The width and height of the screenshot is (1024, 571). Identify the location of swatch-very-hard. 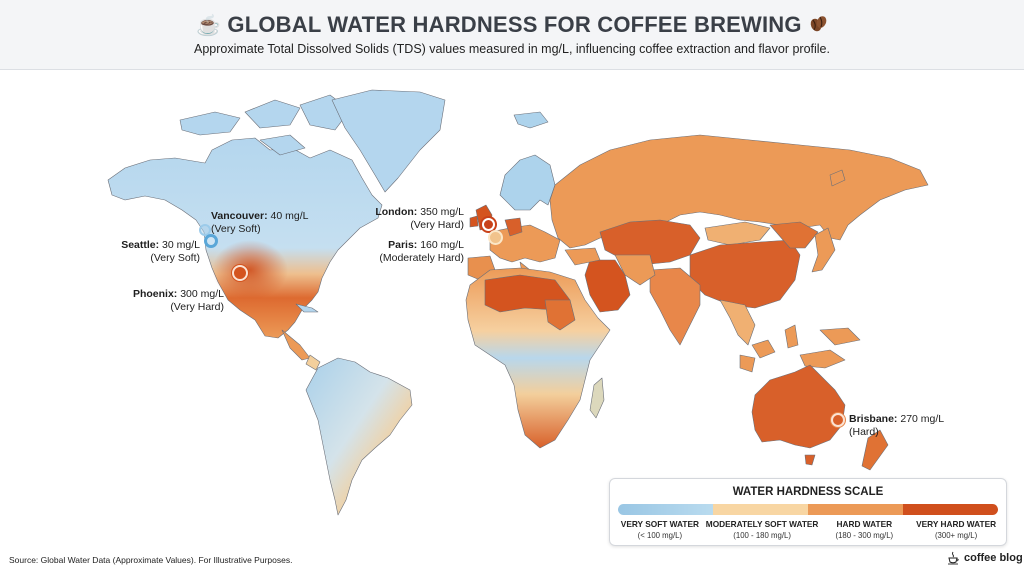
(950, 509).